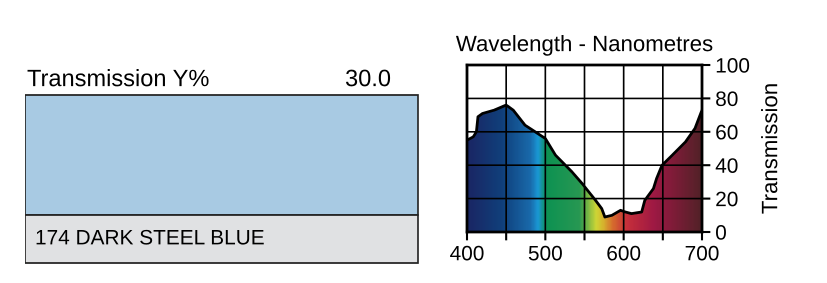 This screenshot has height=283, width=827. Describe the element at coordinates (467, 253) in the screenshot. I see `x-tick-label: 400` at that location.